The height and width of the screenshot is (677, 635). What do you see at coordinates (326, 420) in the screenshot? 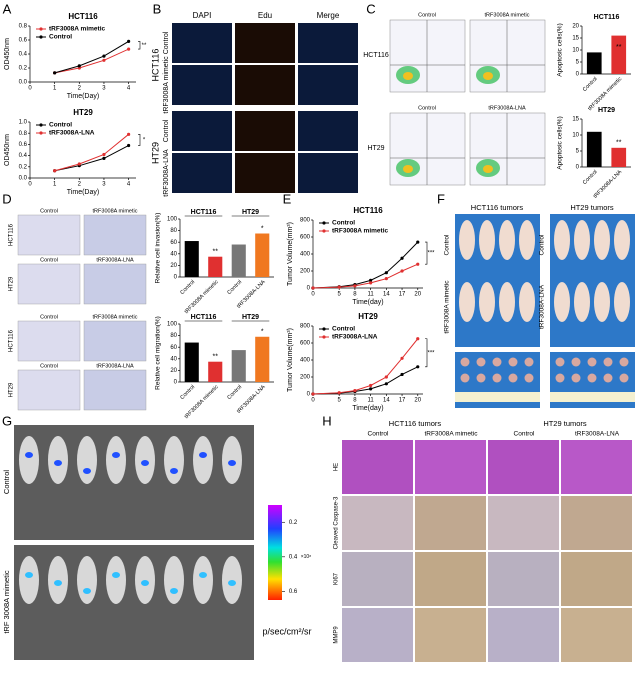
I see `panel-label: H` at bounding box center [326, 420].